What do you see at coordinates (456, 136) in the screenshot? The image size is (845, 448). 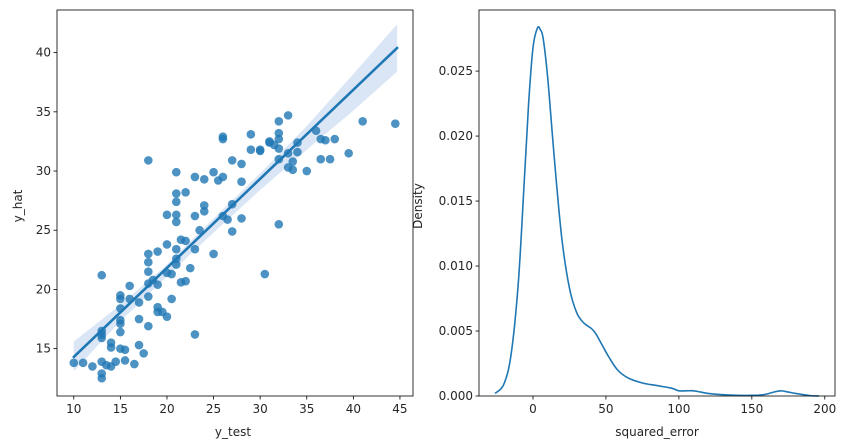 I see `y-tick-label: 0.020` at bounding box center [456, 136].